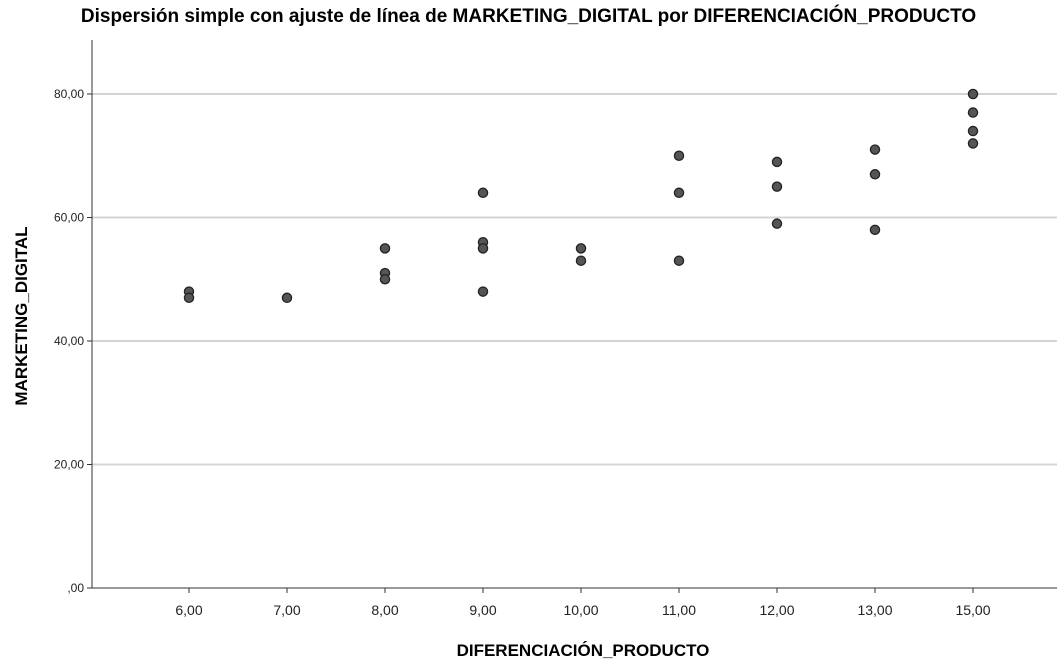 The image size is (1057, 666). What do you see at coordinates (679, 610) in the screenshot?
I see `x-tick-label: 11,00` at bounding box center [679, 610].